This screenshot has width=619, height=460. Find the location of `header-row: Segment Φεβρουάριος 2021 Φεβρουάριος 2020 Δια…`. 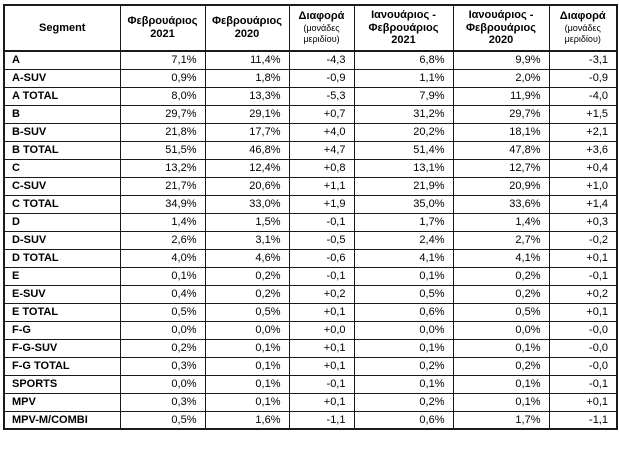

header-row: Segment Φεβρουάριος 2021 Φεβρουάριος 2020 Δια… is located at coordinates (310, 28).